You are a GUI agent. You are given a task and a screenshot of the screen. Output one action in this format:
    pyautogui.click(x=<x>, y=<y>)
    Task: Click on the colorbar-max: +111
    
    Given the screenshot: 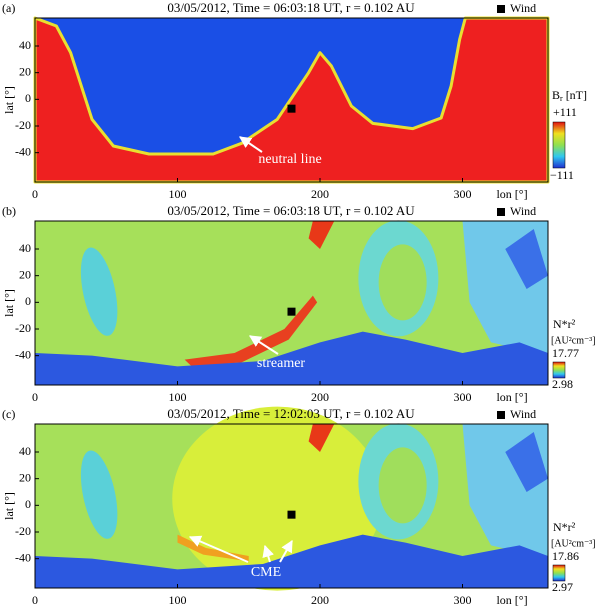 What is the action you would take?
    pyautogui.click(x=565, y=112)
    